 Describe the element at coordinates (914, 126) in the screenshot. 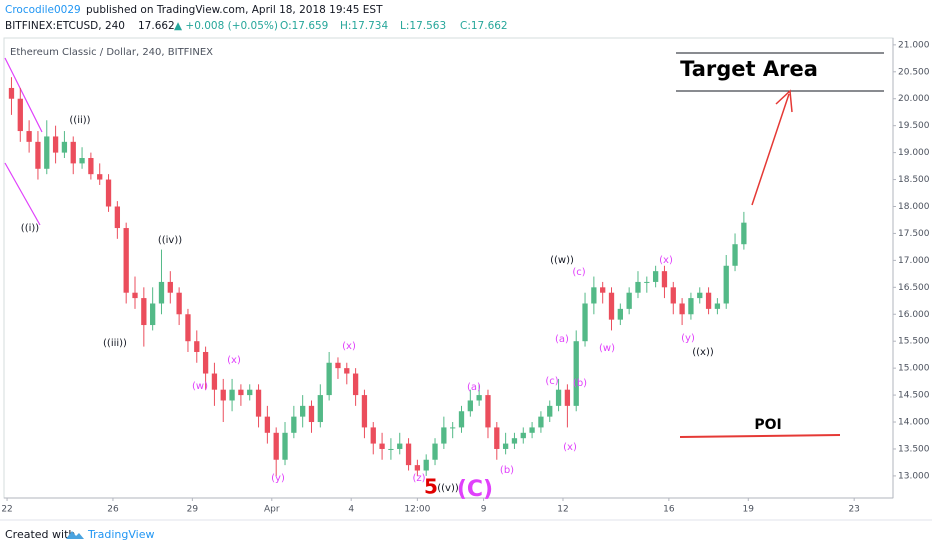

I see `y-tick-label: 19.500` at that location.